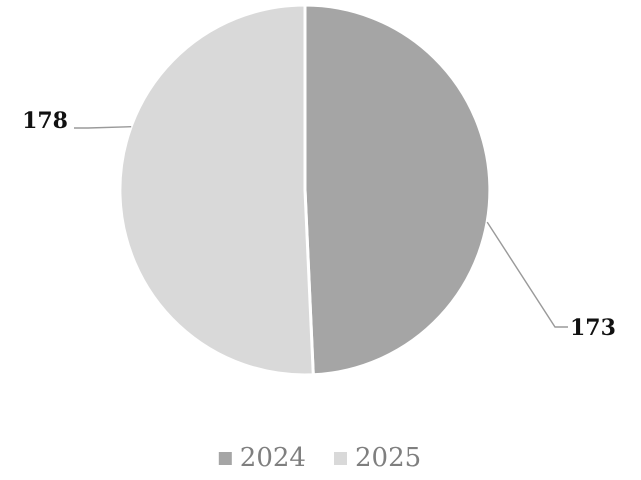 The width and height of the screenshot is (641, 480). I want to click on data-label-2025: 178, so click(45, 121).